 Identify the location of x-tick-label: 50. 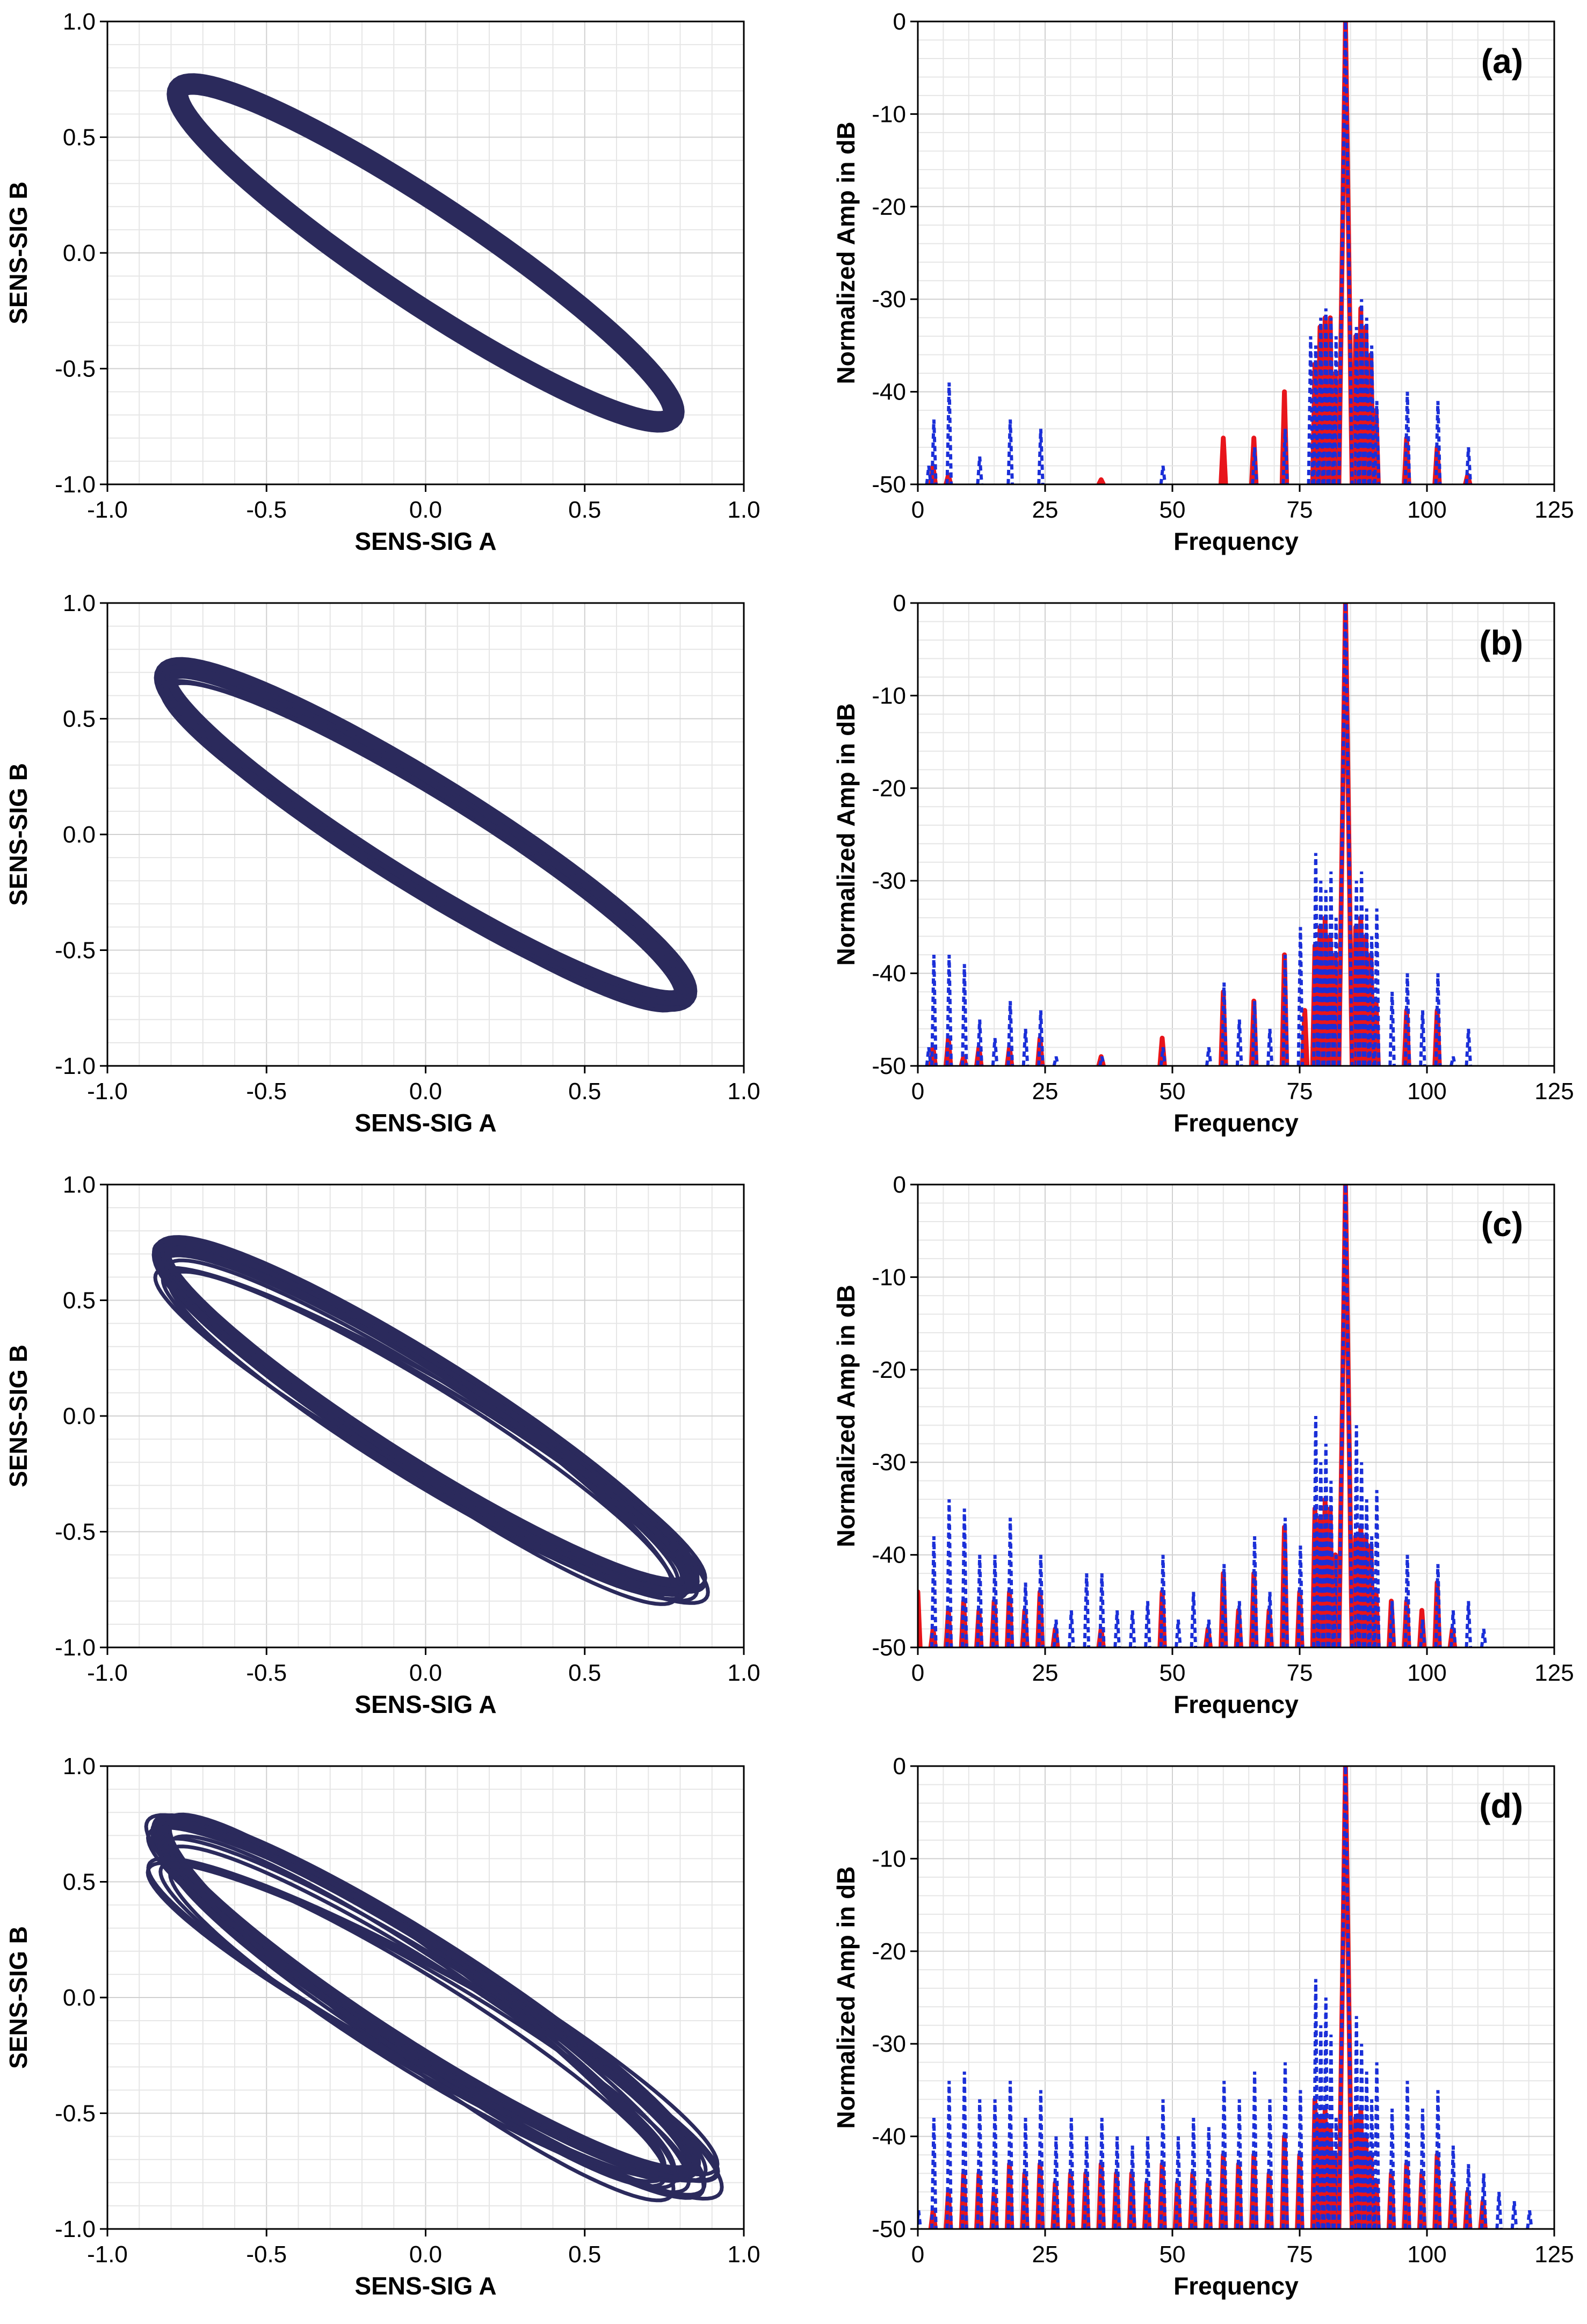
(1173, 2255).